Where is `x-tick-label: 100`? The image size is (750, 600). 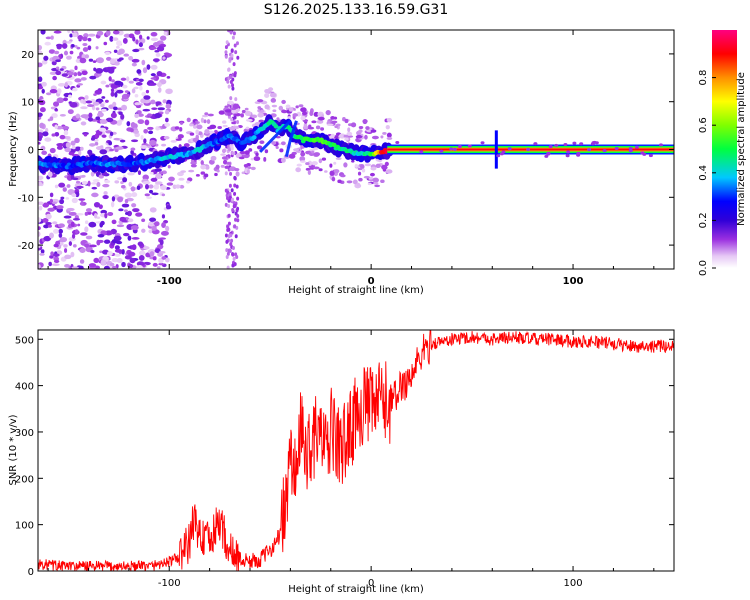 x-tick-label: 100 is located at coordinates (573, 281).